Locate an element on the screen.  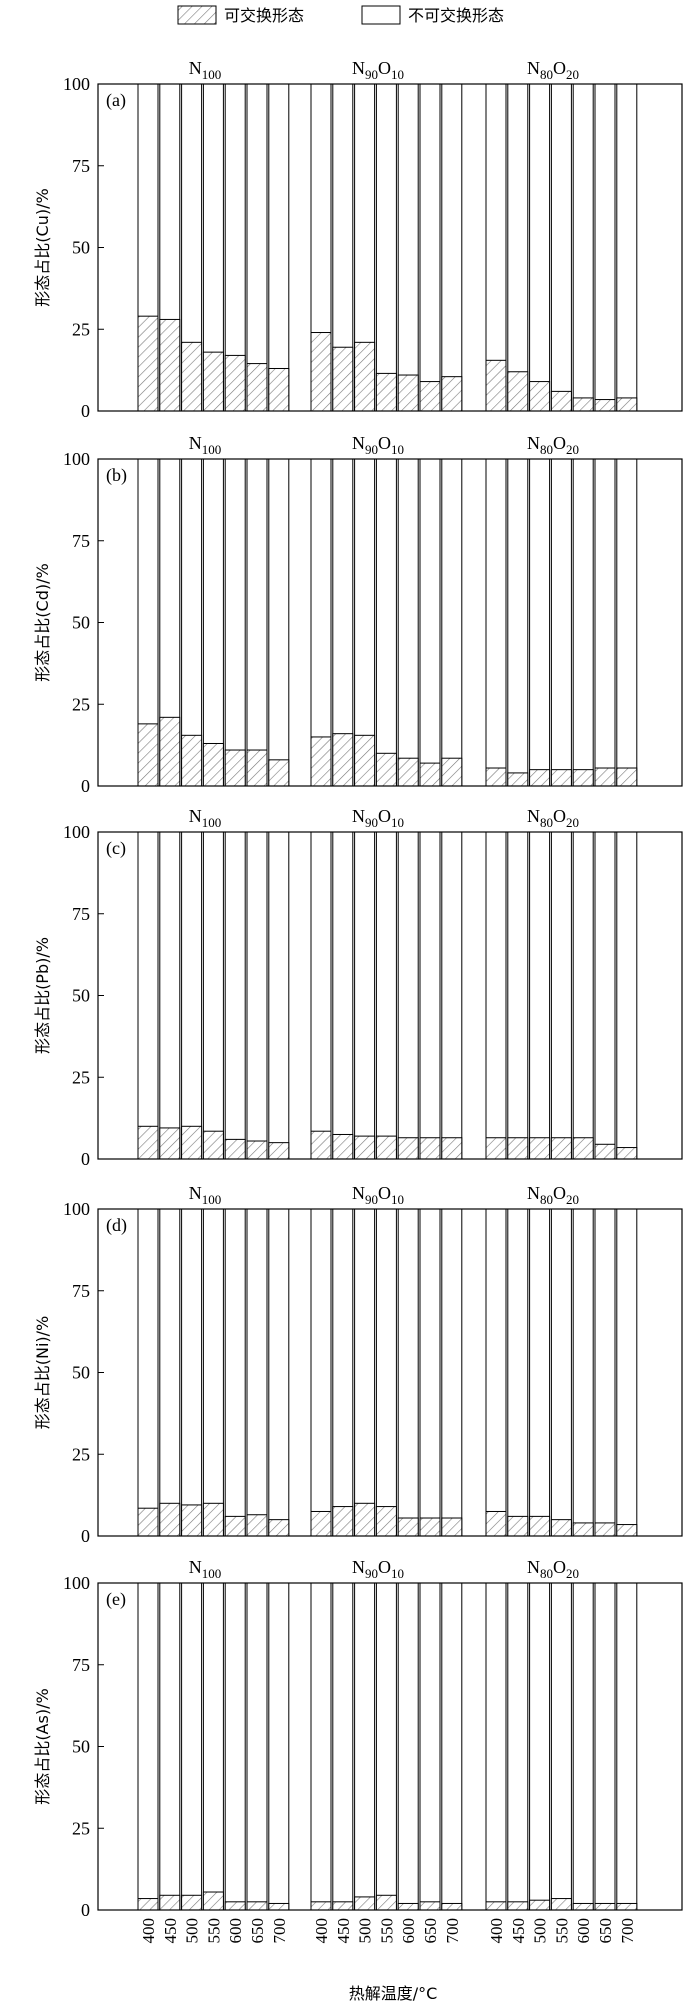
x-tick-label: 500 is located at coordinates (365, 1931).